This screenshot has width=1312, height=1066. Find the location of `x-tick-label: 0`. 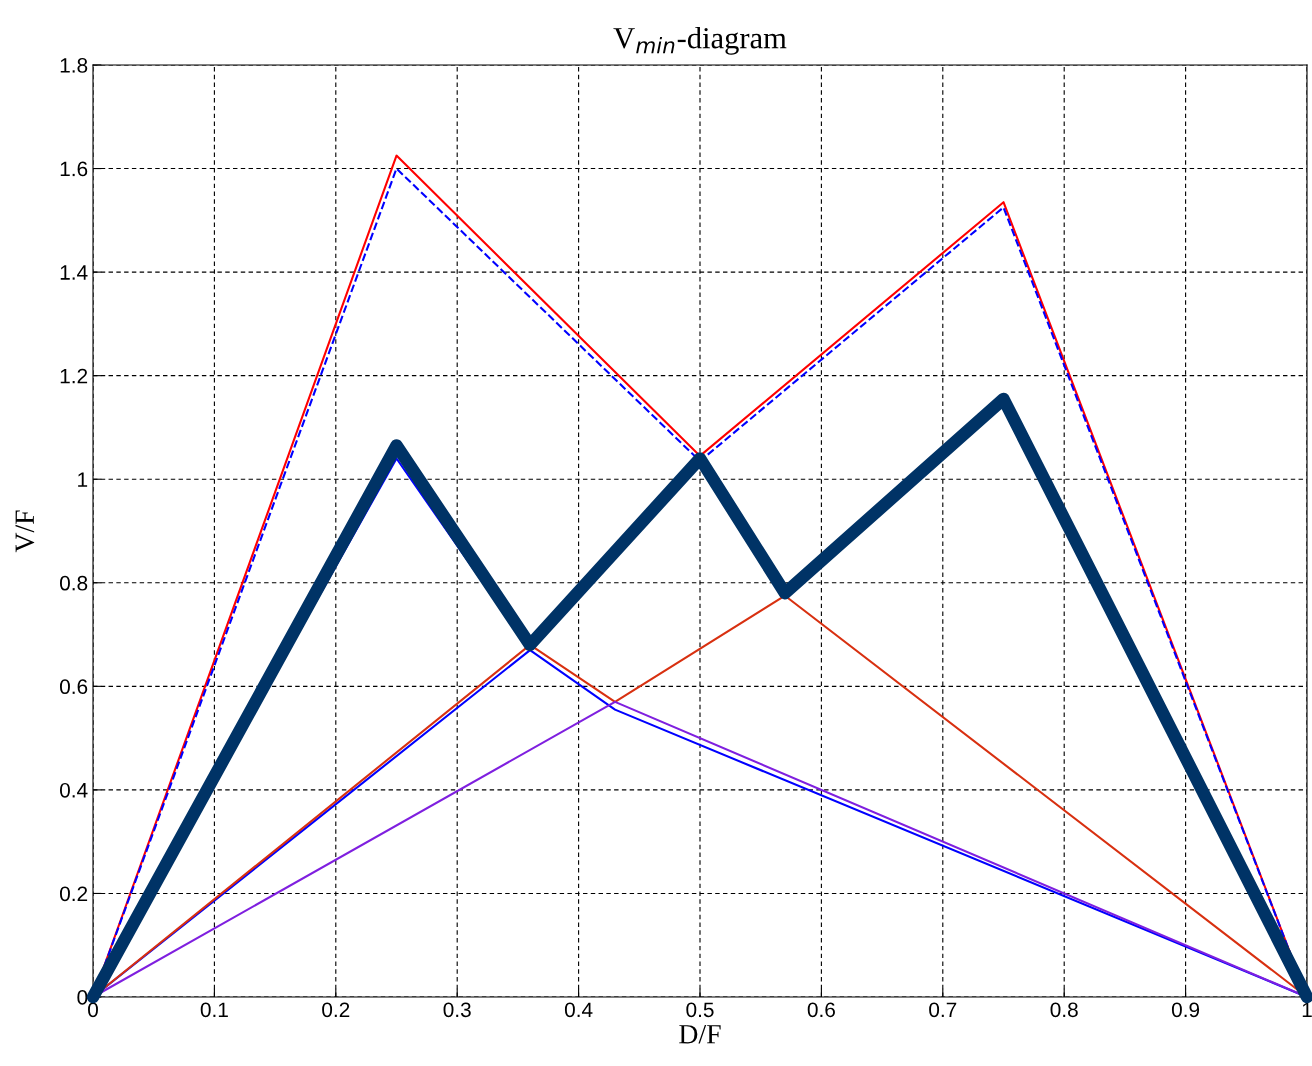

x-tick-label: 0 is located at coordinates (93, 1010).